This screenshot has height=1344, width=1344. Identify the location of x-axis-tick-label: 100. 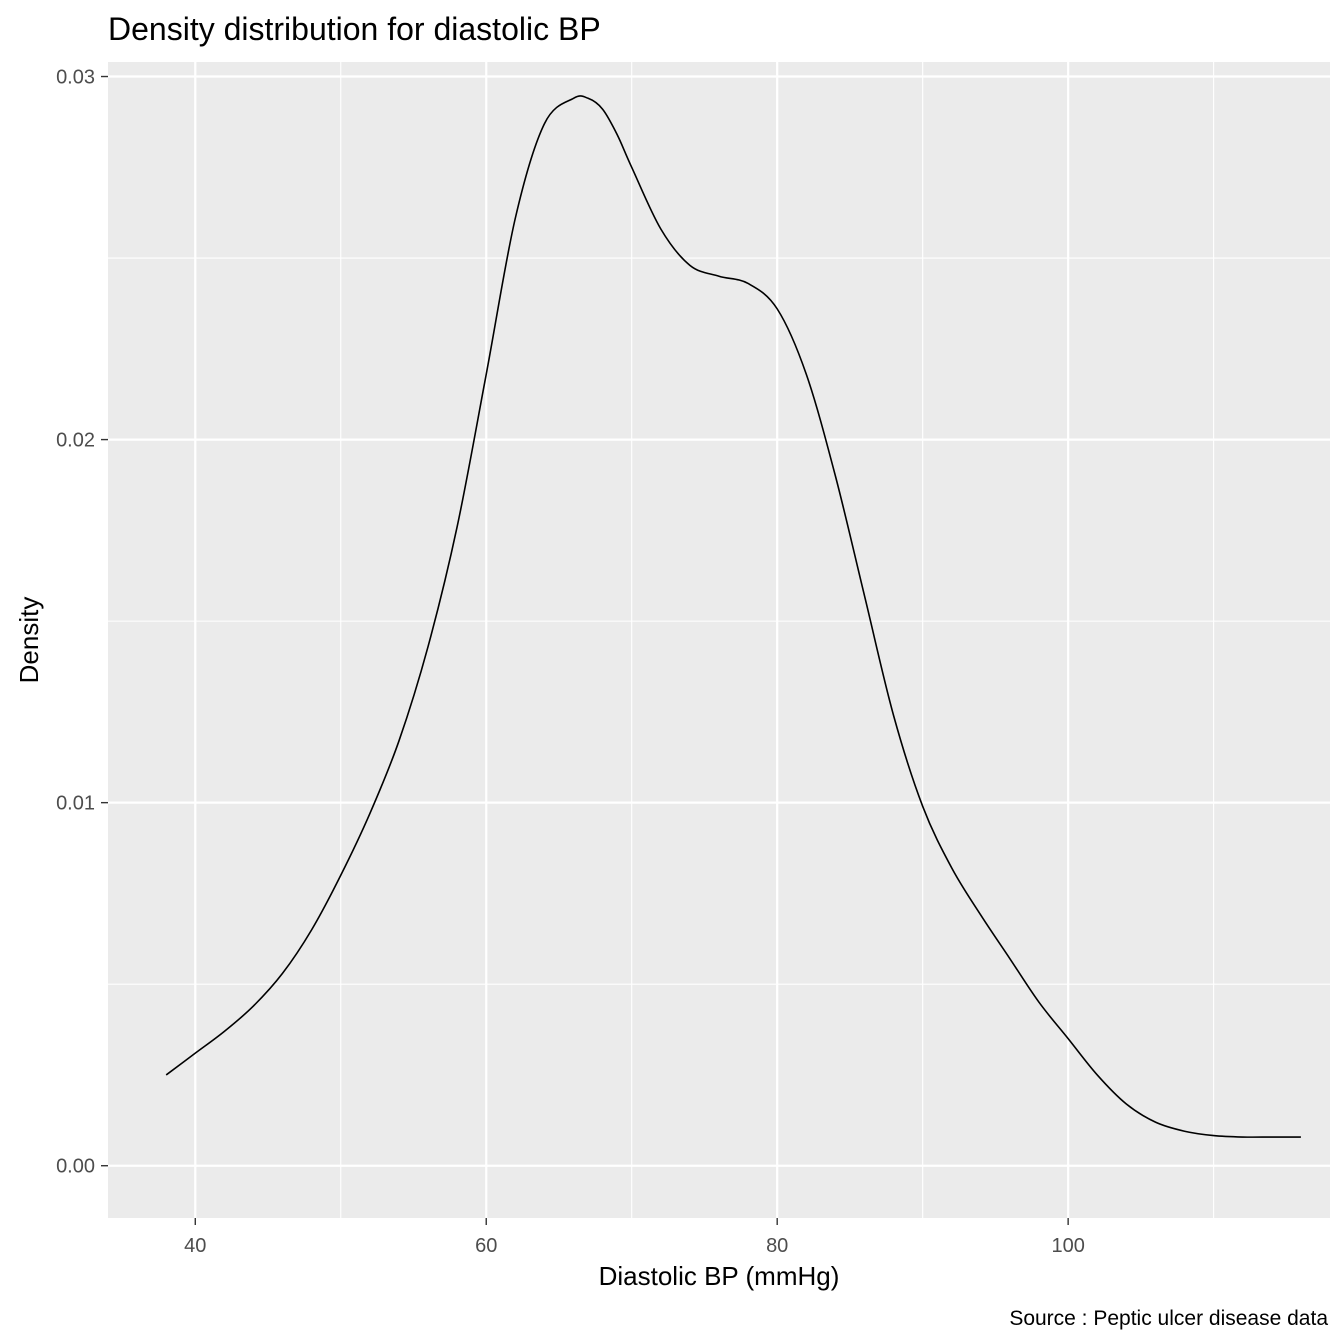
(1067, 1246).